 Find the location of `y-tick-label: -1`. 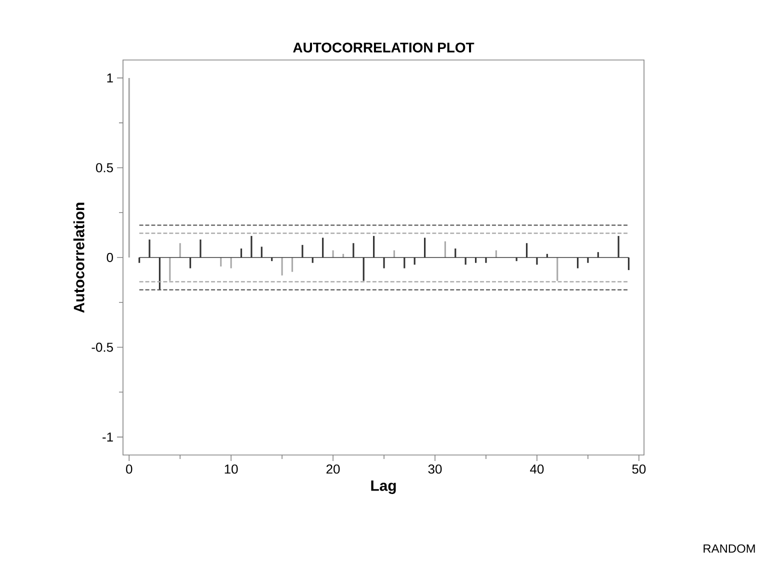

y-tick-label: -1 is located at coordinates (107, 437).